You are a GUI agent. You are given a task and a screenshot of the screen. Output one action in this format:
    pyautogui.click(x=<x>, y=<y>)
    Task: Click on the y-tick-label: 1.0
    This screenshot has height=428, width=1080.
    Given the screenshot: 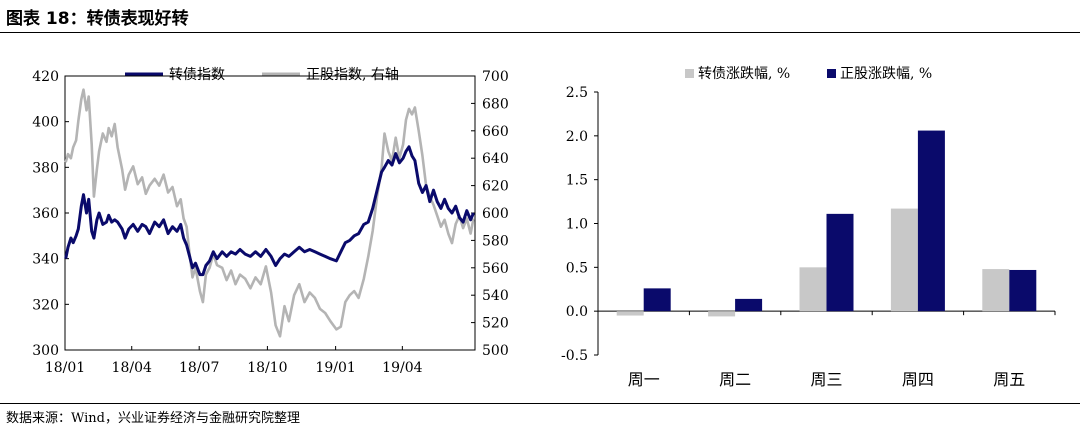 What is the action you would take?
    pyautogui.click(x=577, y=225)
    